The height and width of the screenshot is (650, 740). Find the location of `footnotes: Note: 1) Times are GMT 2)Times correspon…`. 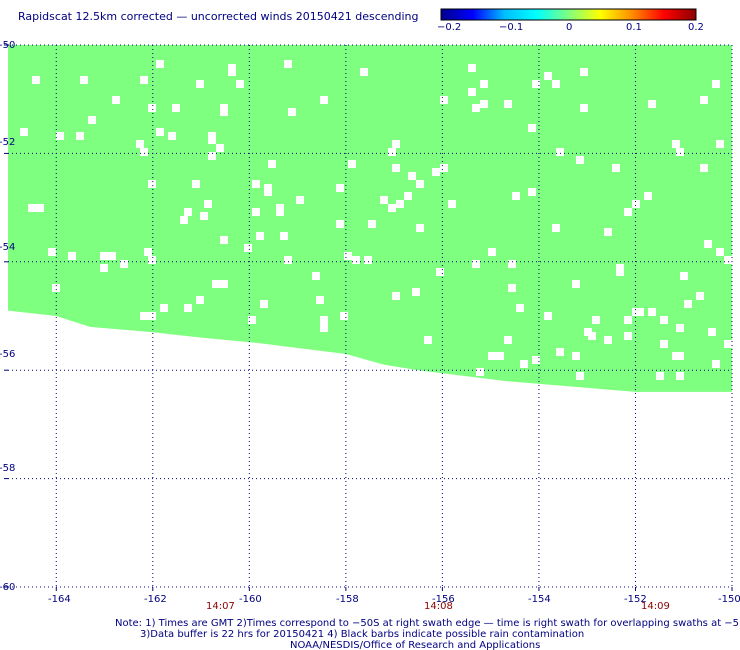

footnotes: Note: 1) Times are GMT 2)Times correspon… is located at coordinates (427, 634).